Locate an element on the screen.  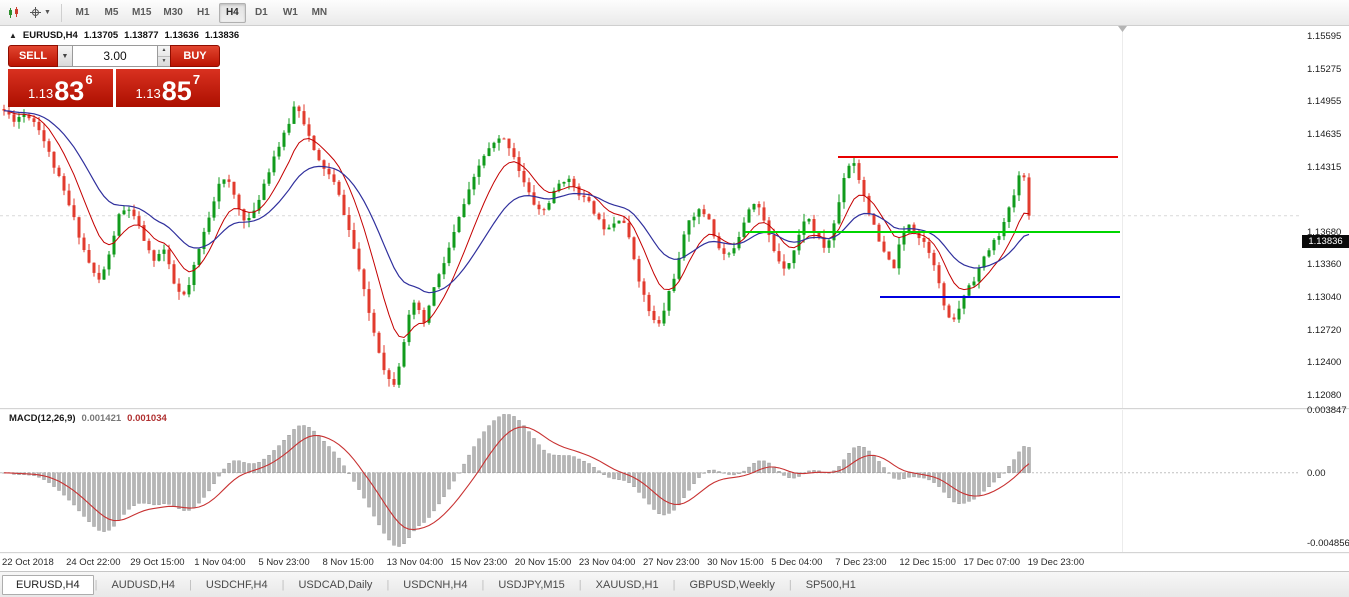
price-axis-label: 1.13040 is located at coordinates (1324, 297).